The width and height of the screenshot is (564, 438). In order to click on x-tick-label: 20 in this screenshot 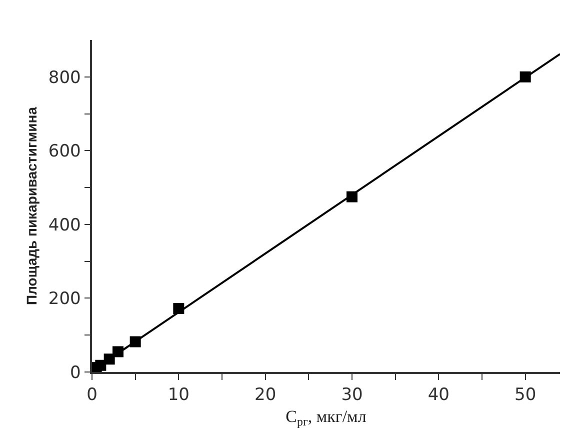, I will do `click(265, 395)`.